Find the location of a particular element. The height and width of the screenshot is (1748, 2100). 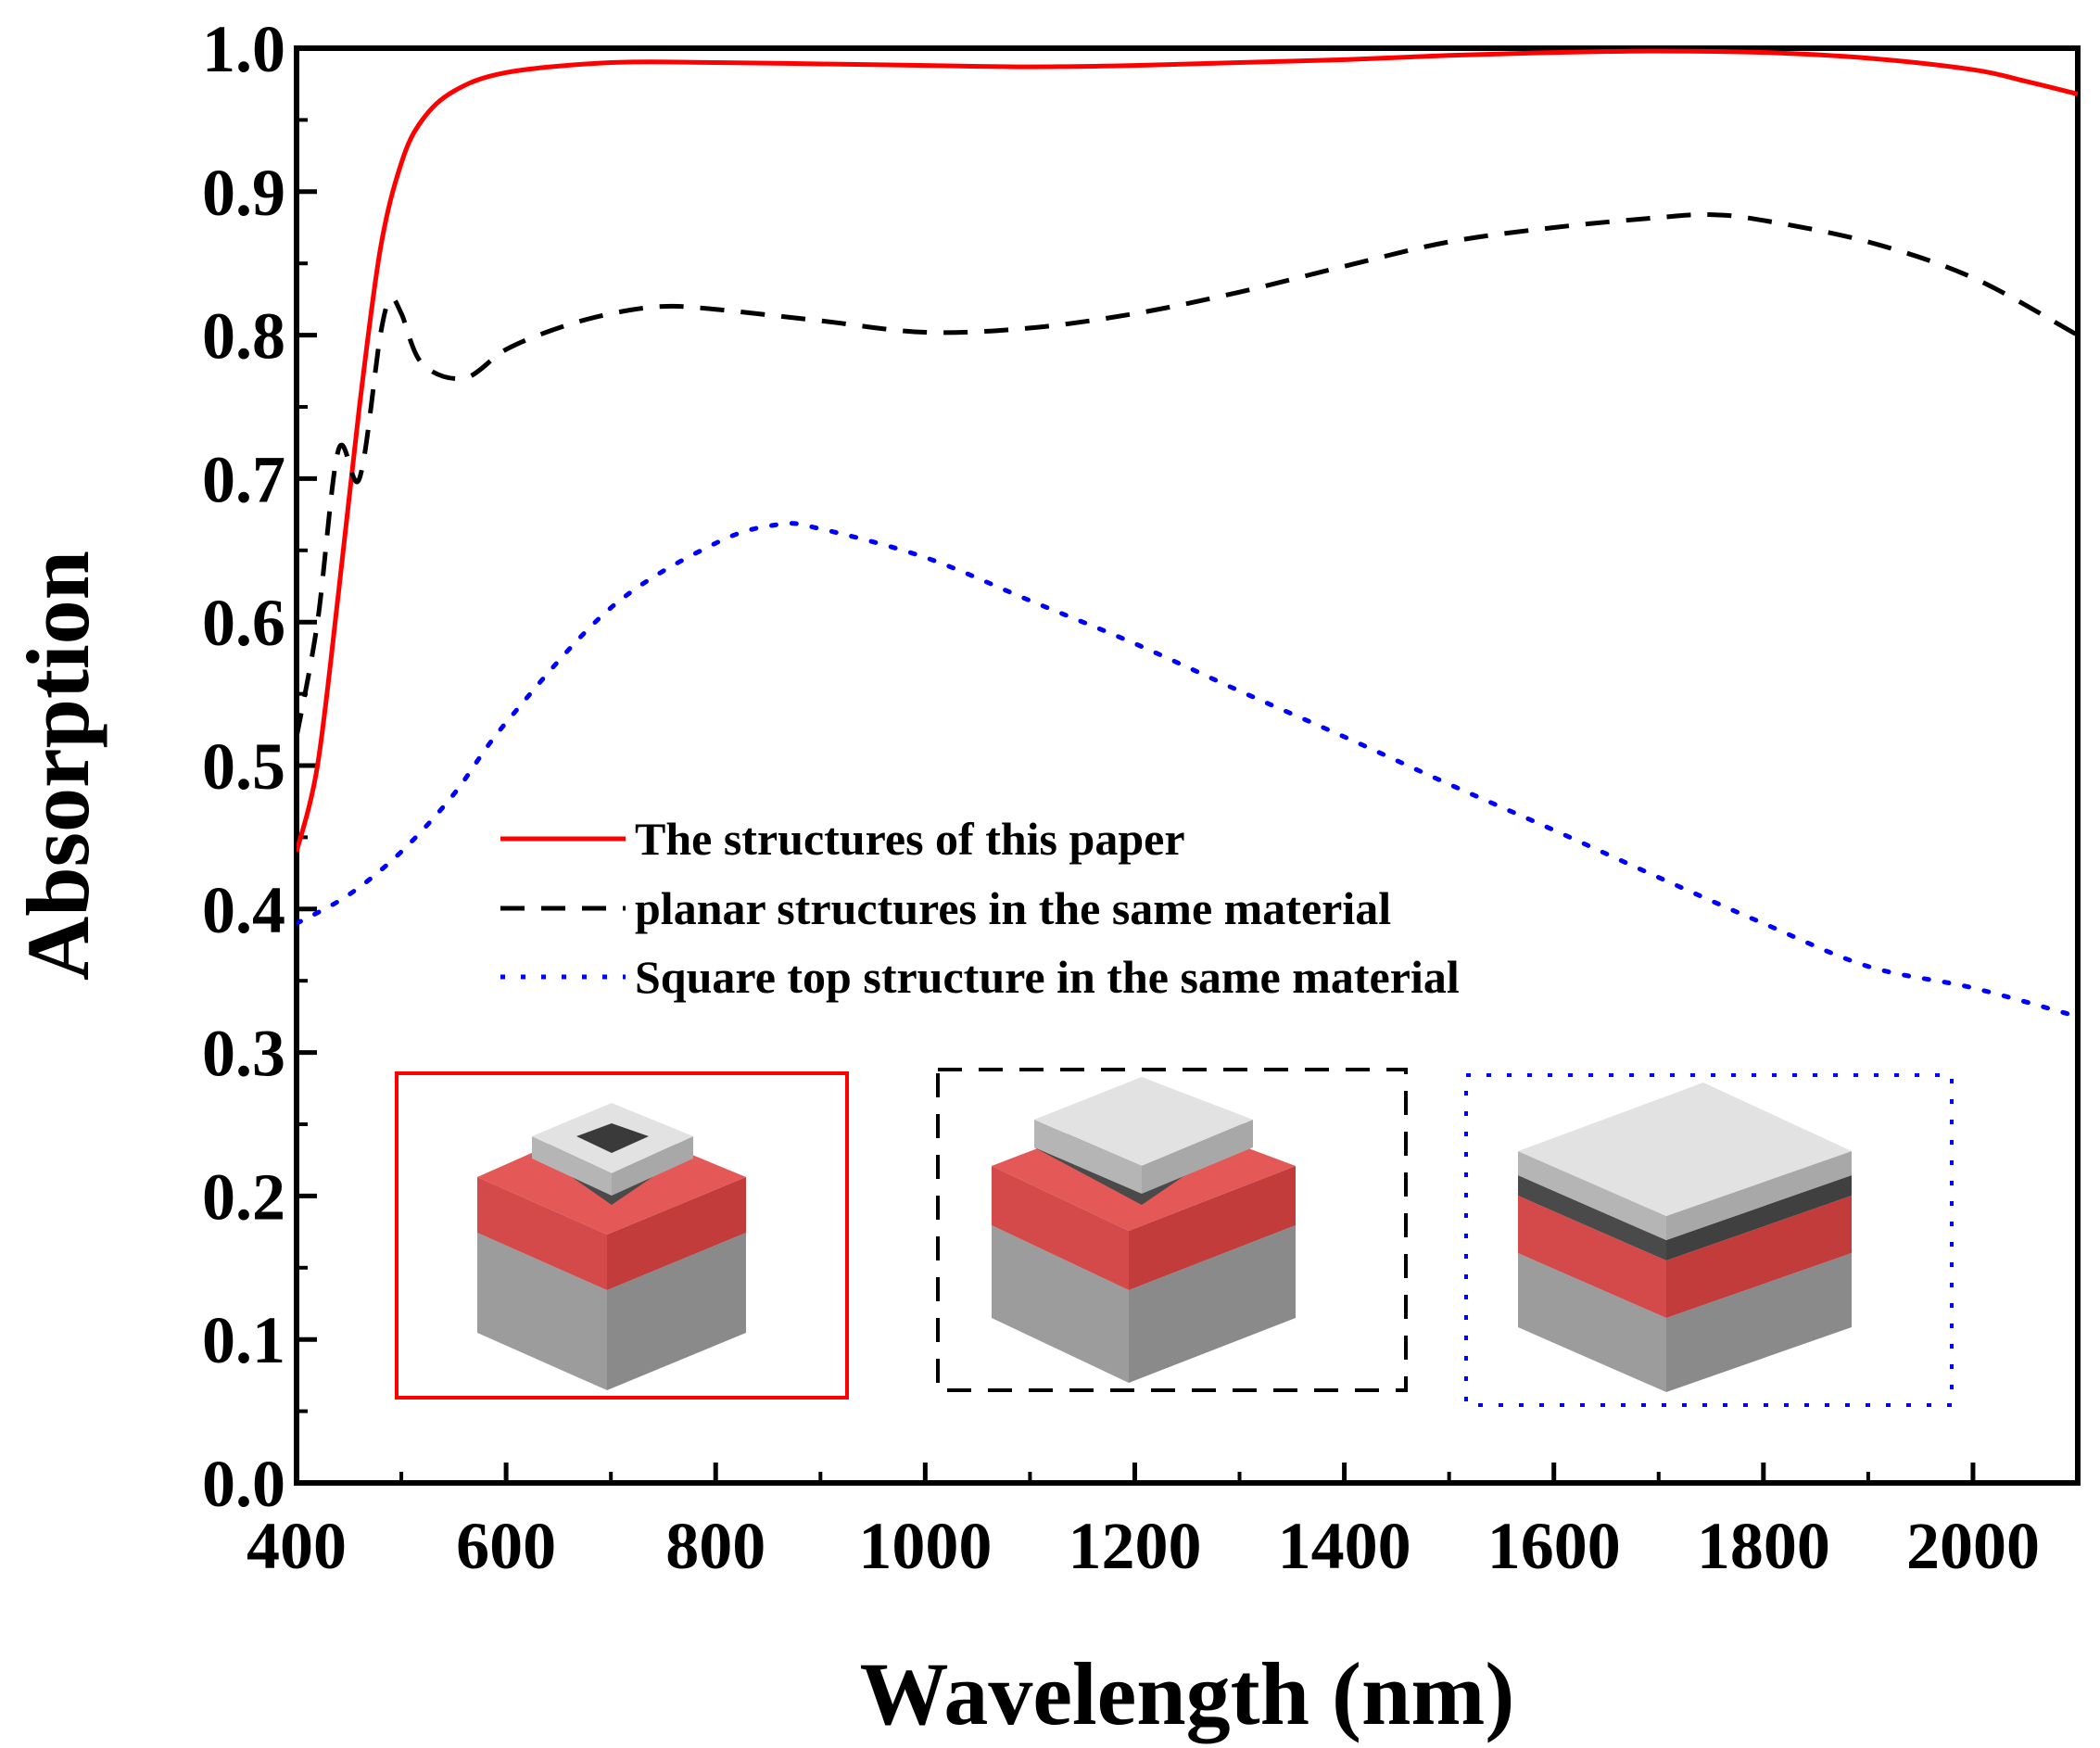

y-tick-label: 0.6 is located at coordinates (243, 623).